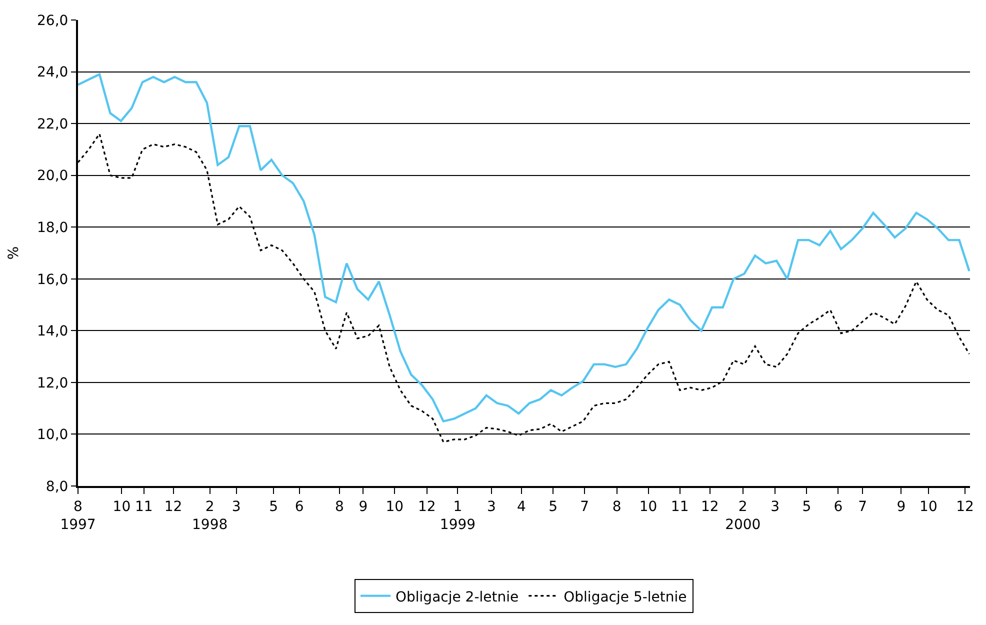  Describe the element at coordinates (14, 253) in the screenshot. I see `y-axis-title: %` at that location.